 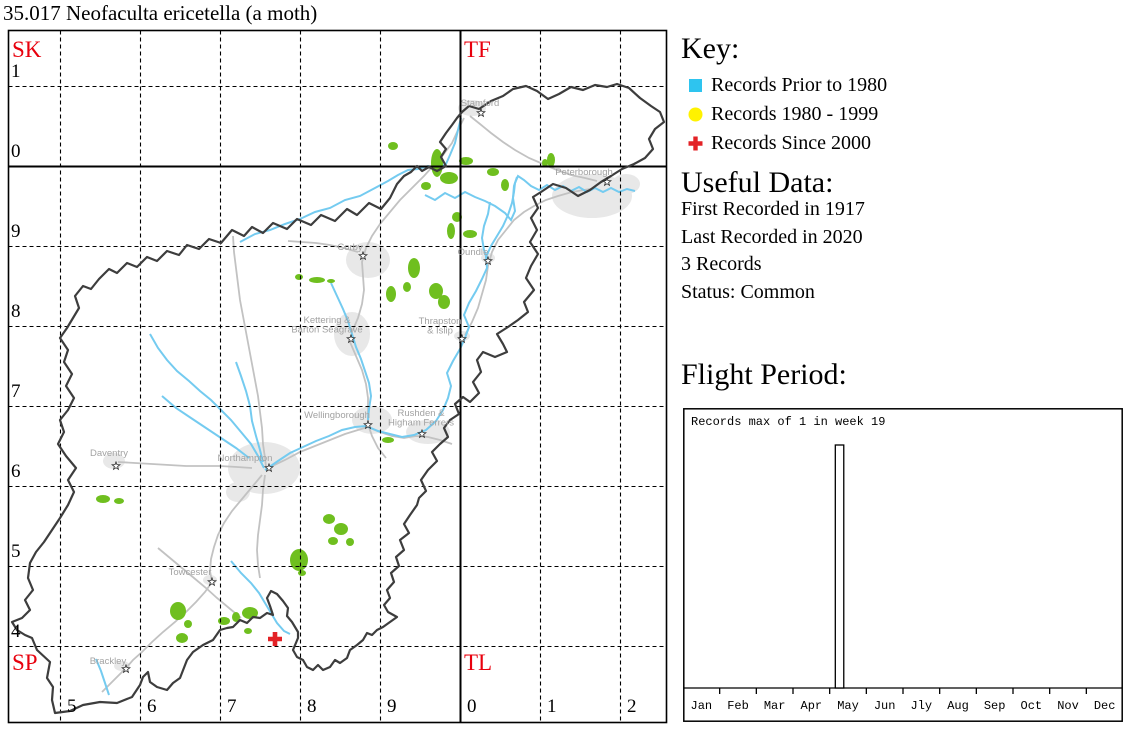 I want to click on chart-note: Records max of 1 in week 19, so click(x=788, y=422).